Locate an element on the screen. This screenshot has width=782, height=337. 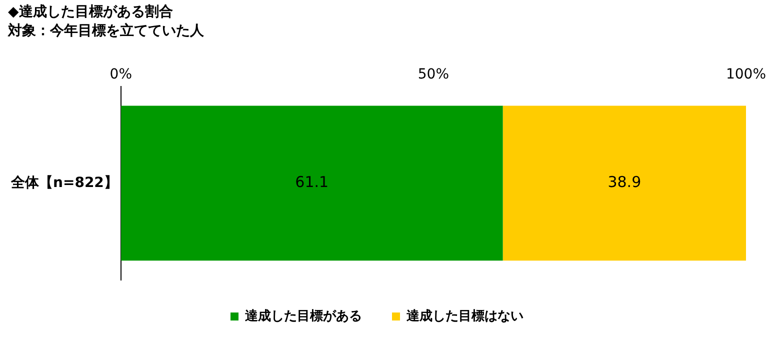
x-tick-label: 50% is located at coordinates (434, 74).